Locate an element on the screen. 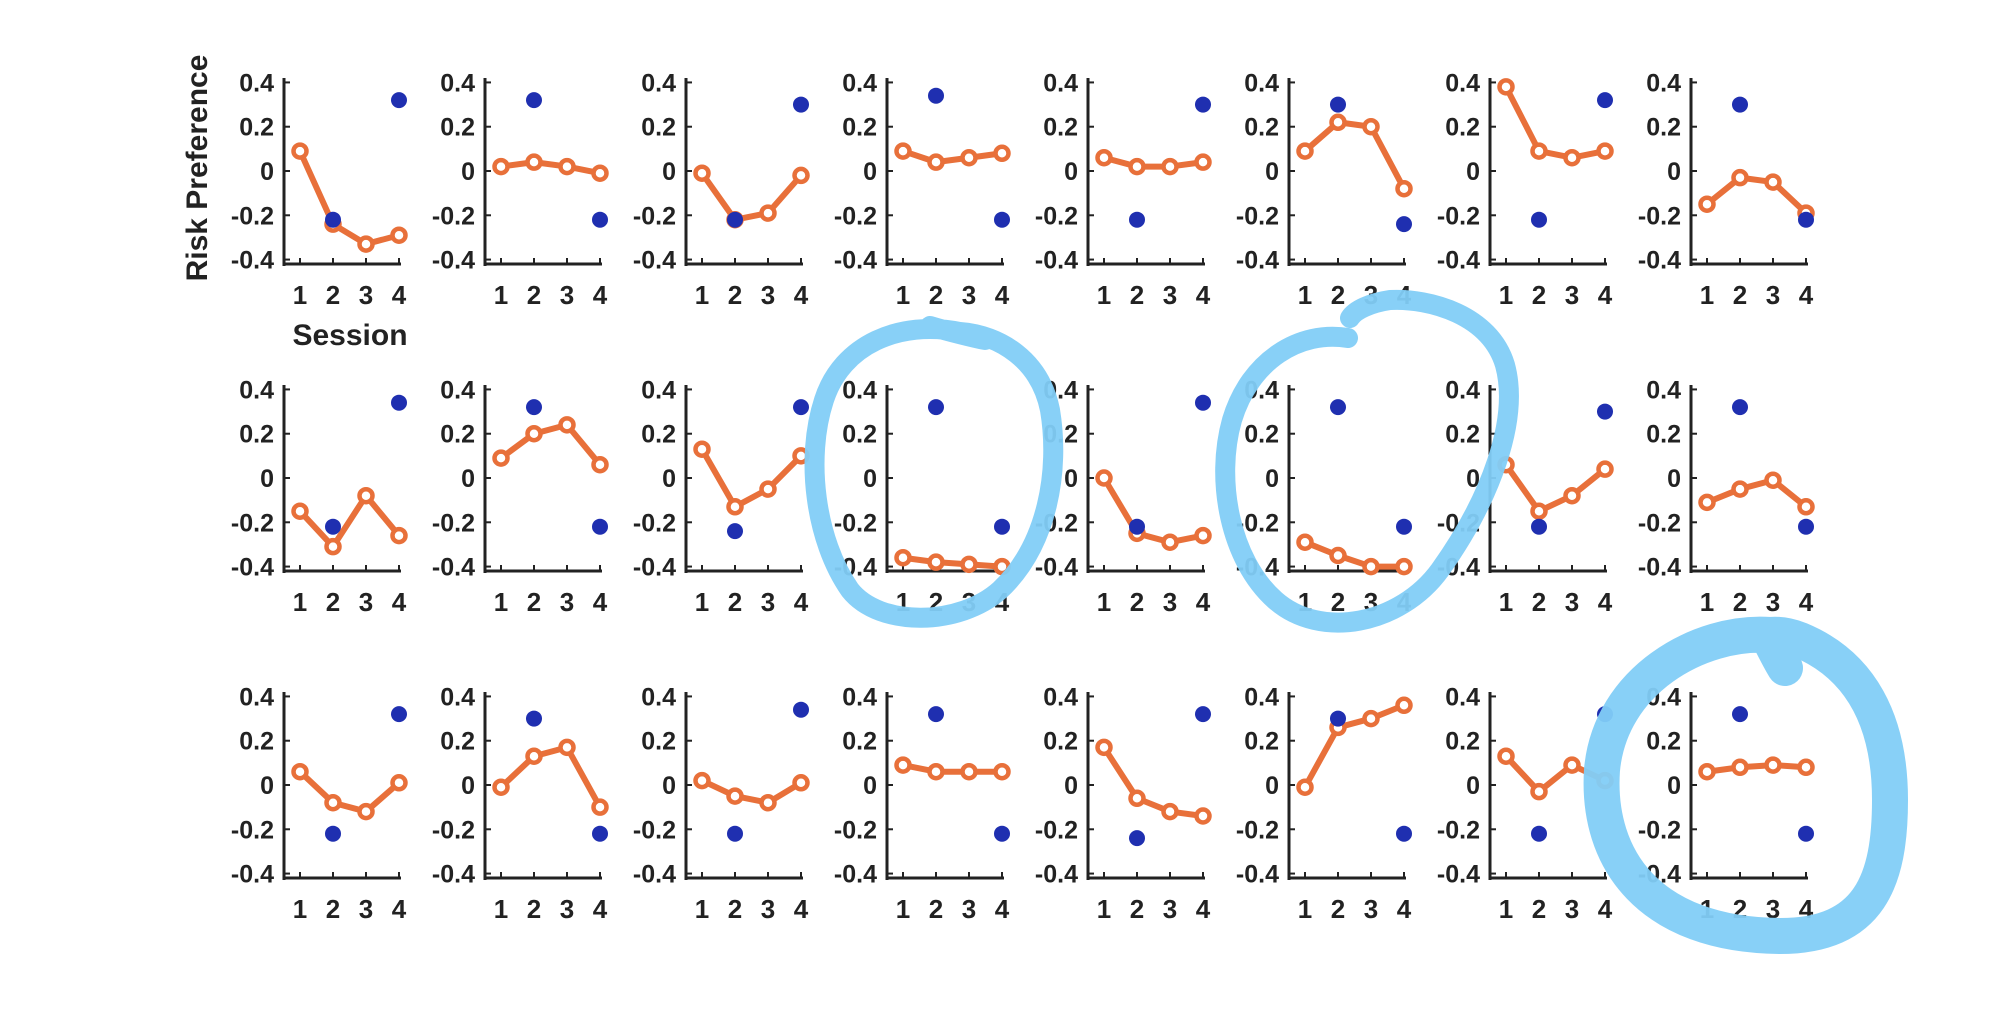  panel-r1-c8: 0.4 0.2 0 -0.2 -0.4 1 2 3 4 is located at coordinates (1726, 189).